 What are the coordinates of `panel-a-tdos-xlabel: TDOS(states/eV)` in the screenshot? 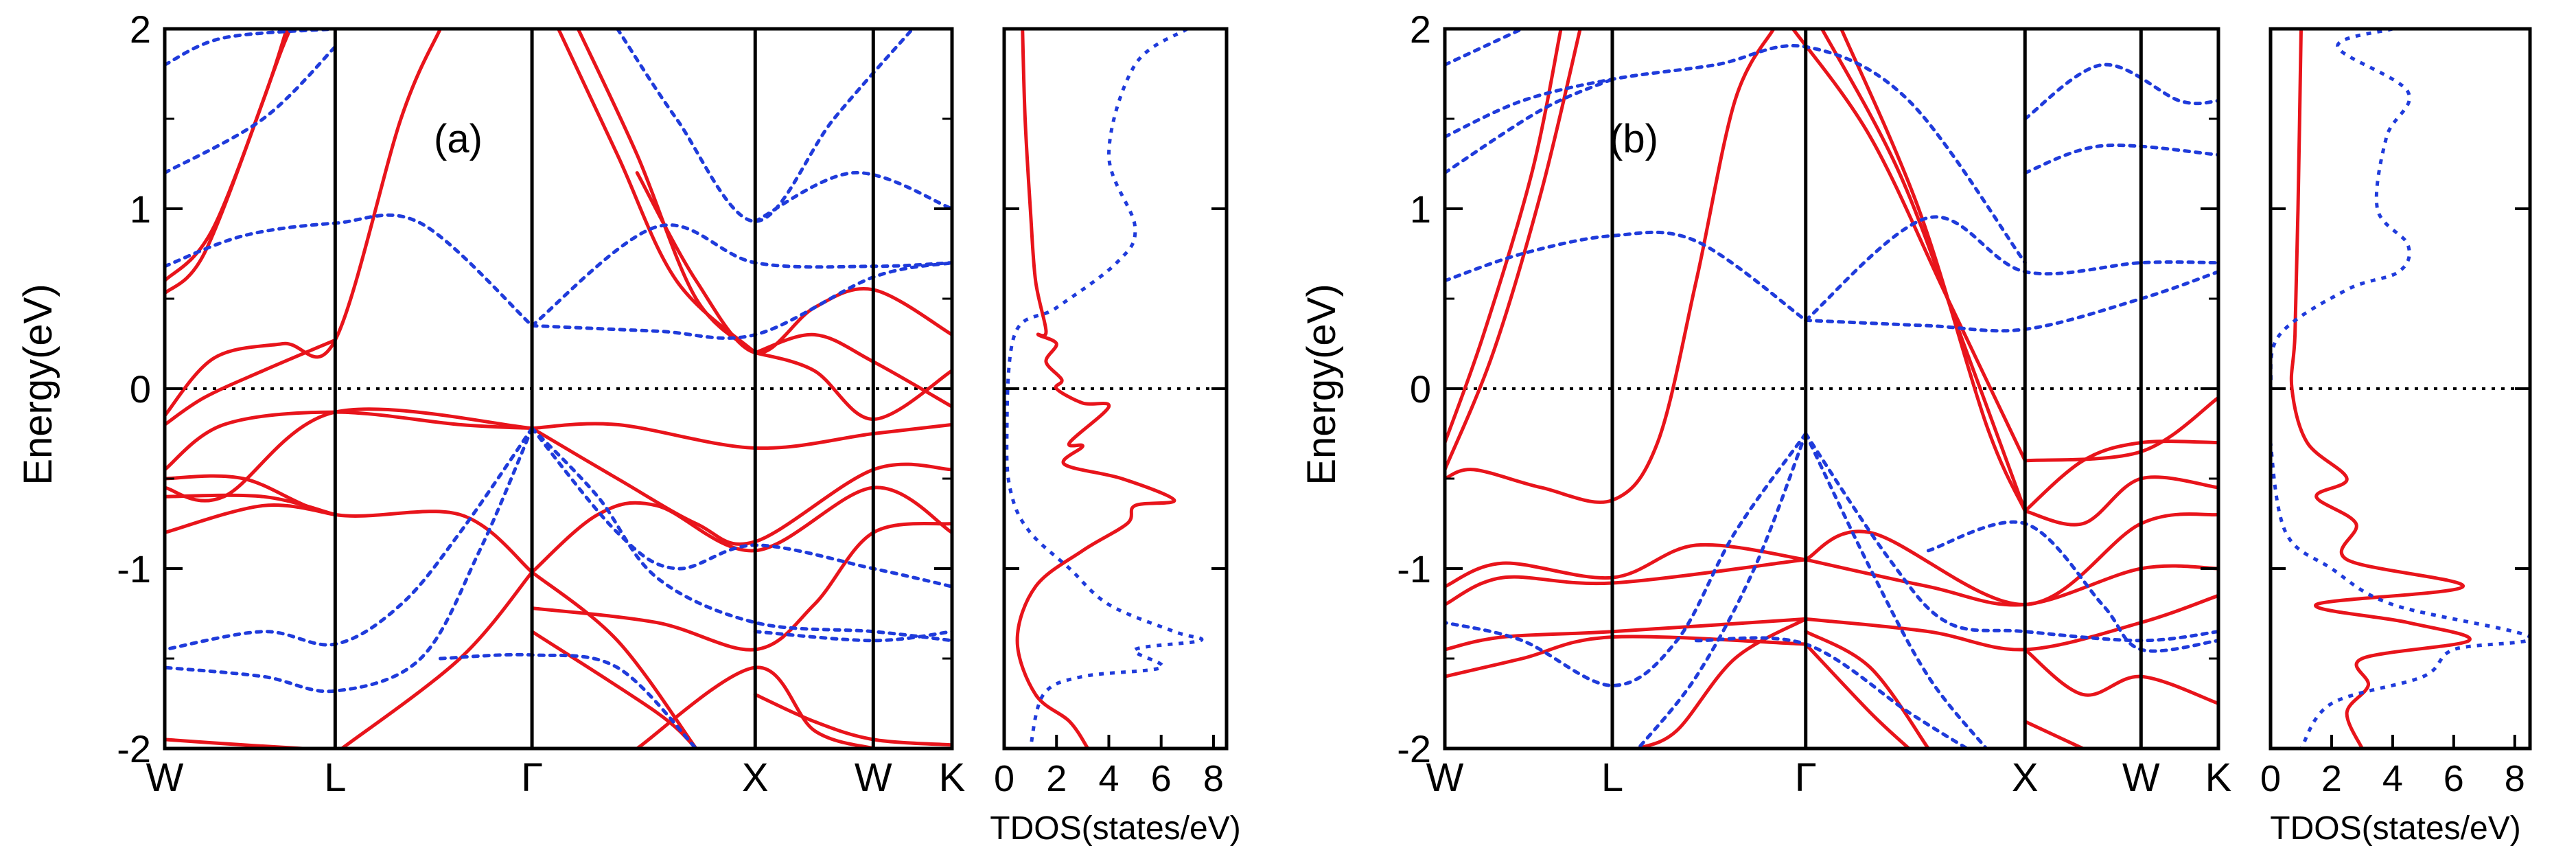 It's located at (1115, 828).